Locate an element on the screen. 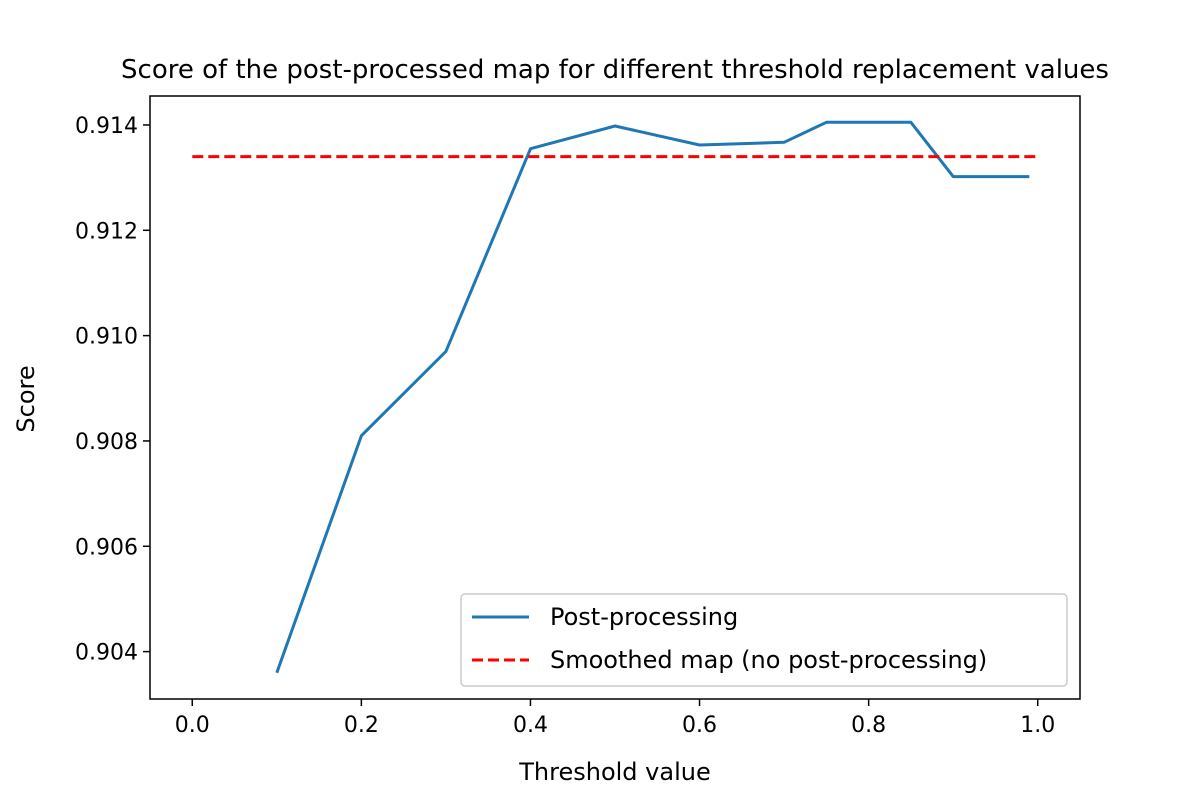 This screenshot has width=1200, height=800. x-tick-label: 0.4 is located at coordinates (530, 725).